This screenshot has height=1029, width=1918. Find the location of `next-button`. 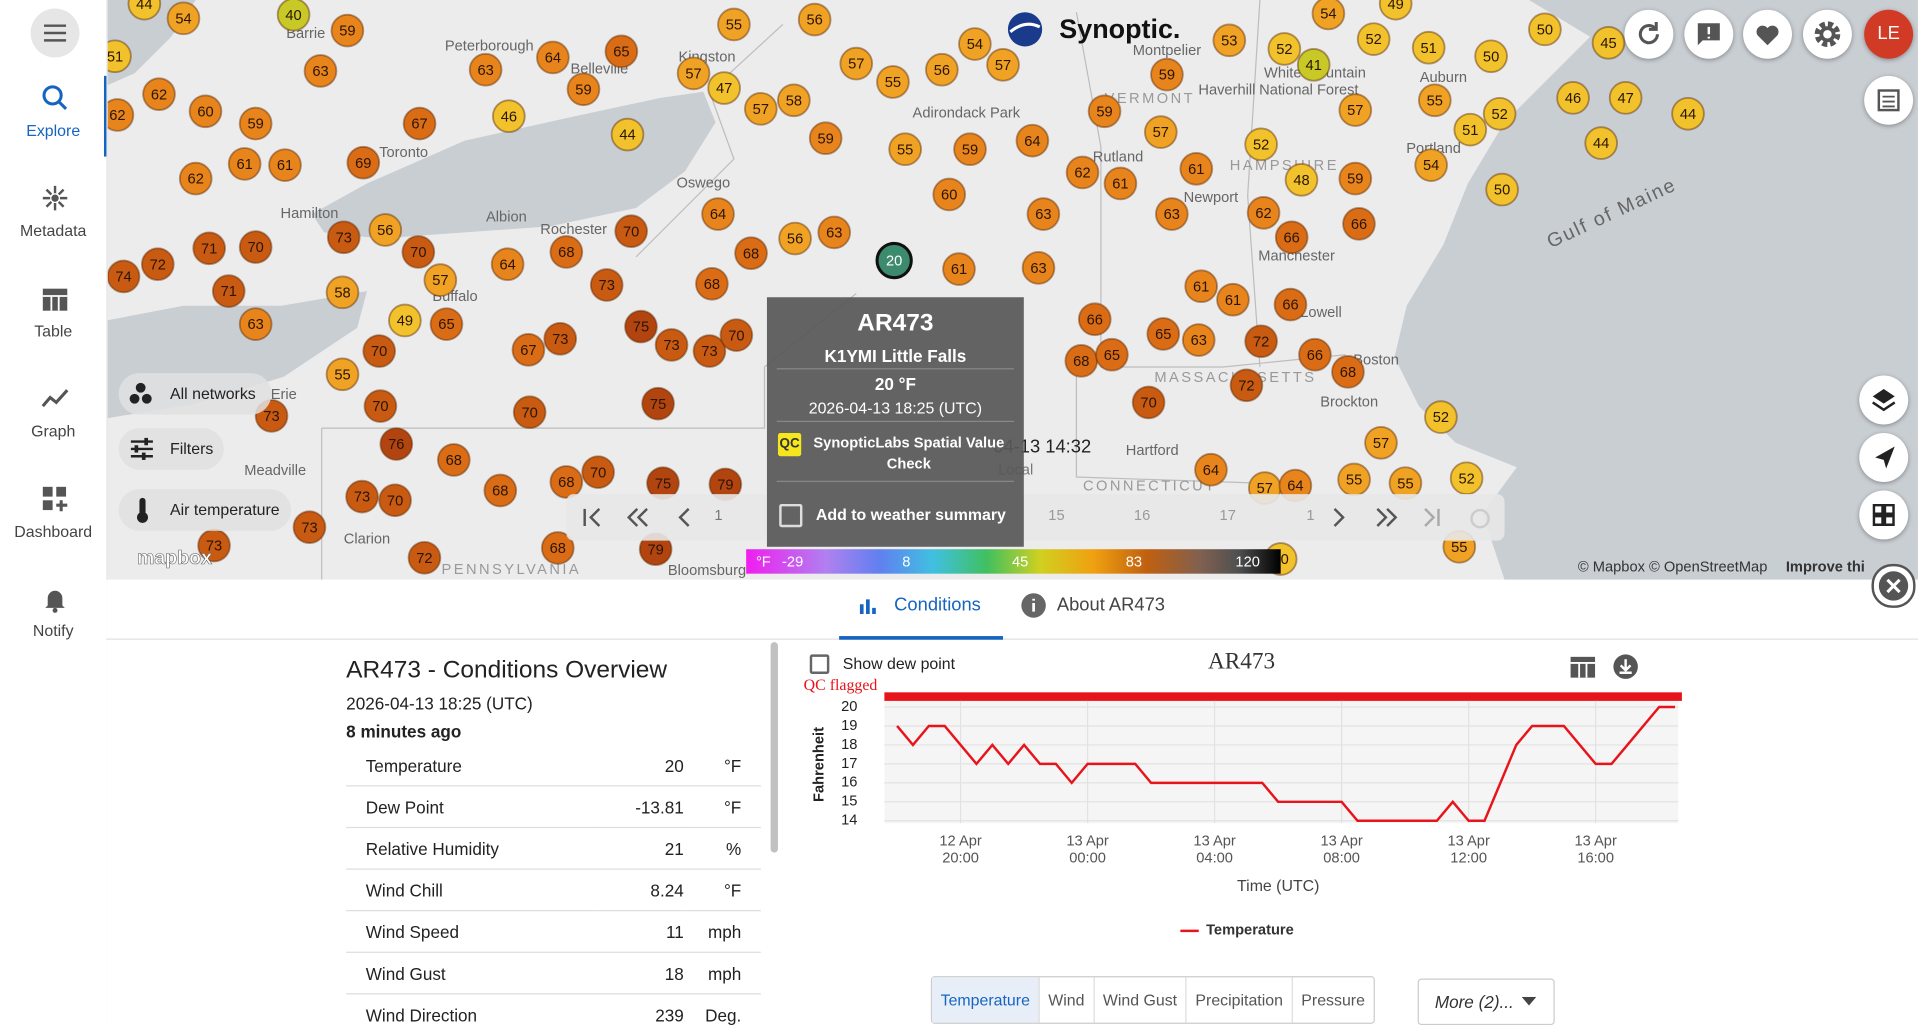

next-button is located at coordinates (1339, 517).